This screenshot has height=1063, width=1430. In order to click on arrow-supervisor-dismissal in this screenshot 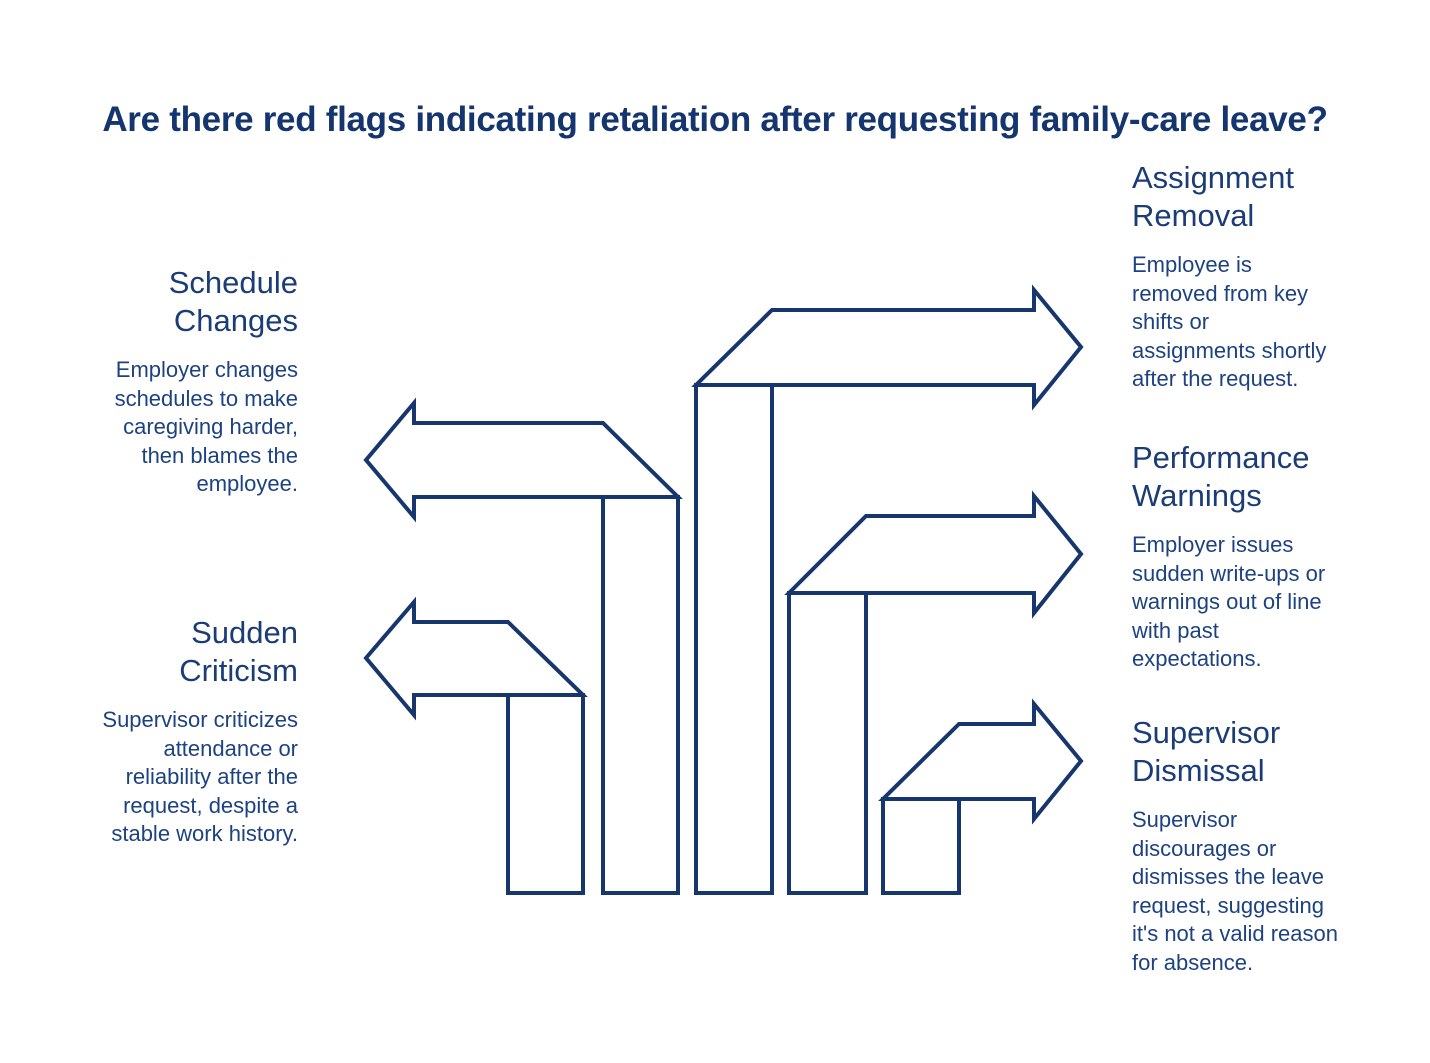, I will do `click(981, 796)`.